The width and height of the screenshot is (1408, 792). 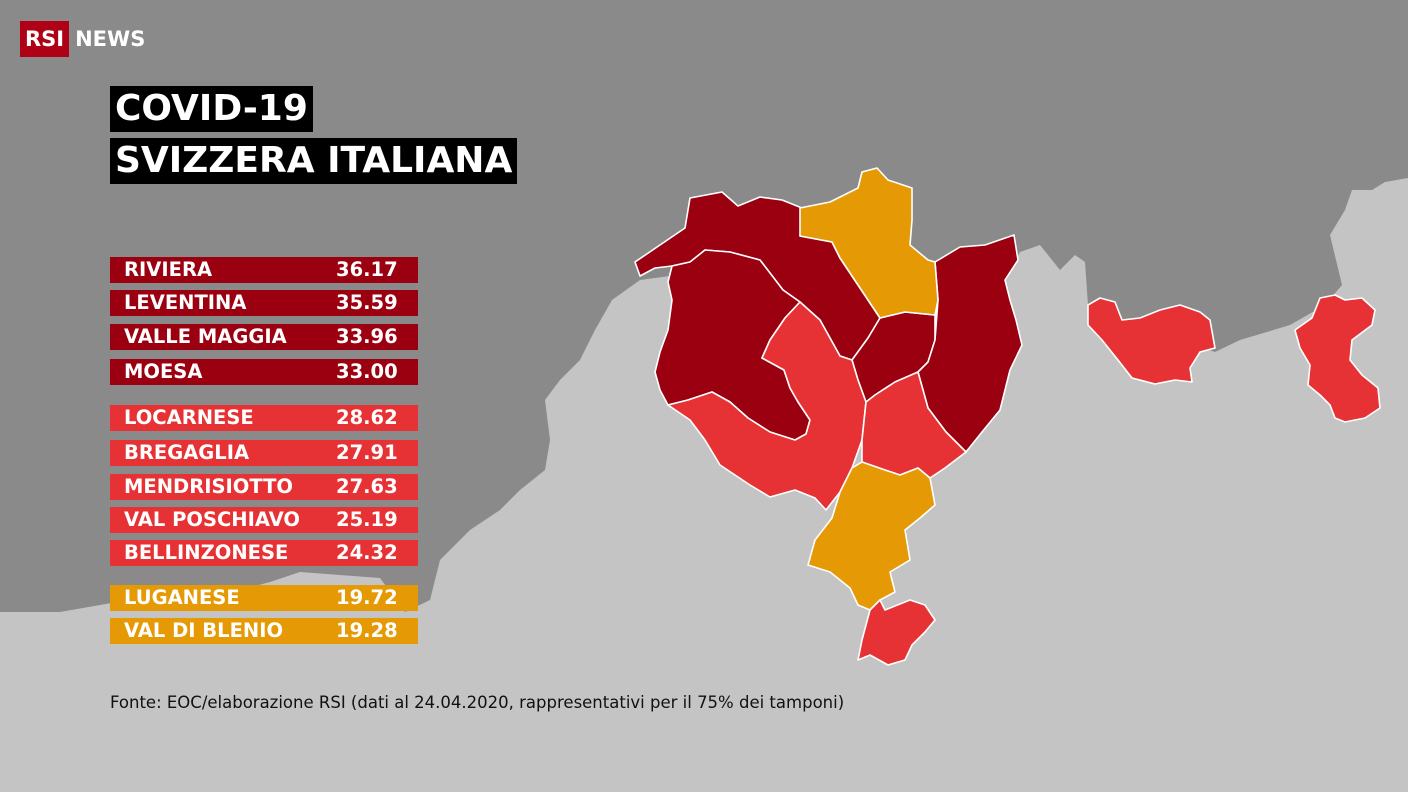 I want to click on region-value: 25.19, so click(x=367, y=519).